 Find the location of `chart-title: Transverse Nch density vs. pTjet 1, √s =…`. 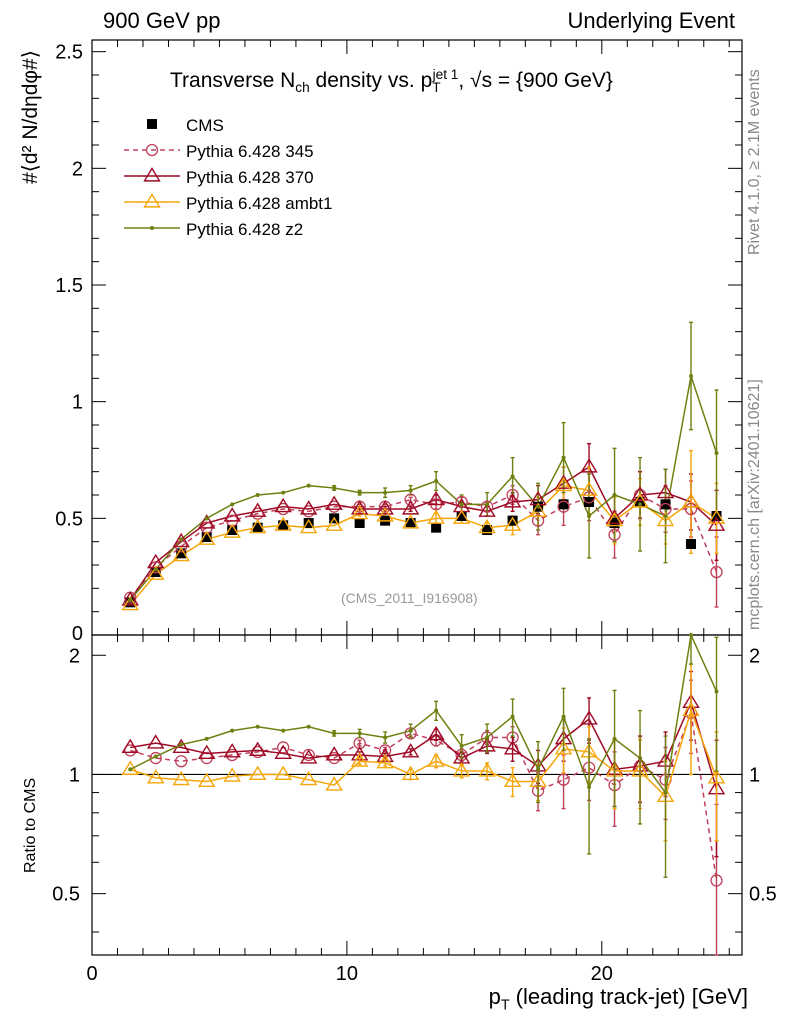

chart-title: Transverse Nch density vs. pTjet 1, √s =… is located at coordinates (391, 81).